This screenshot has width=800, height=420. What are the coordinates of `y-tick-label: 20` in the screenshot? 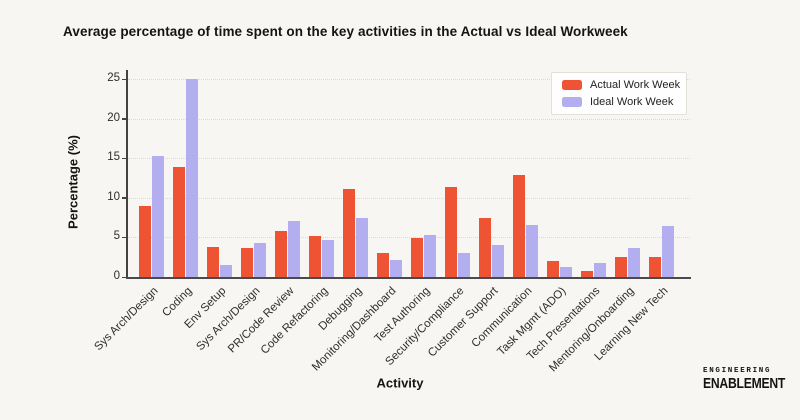 It's located at (113, 117).